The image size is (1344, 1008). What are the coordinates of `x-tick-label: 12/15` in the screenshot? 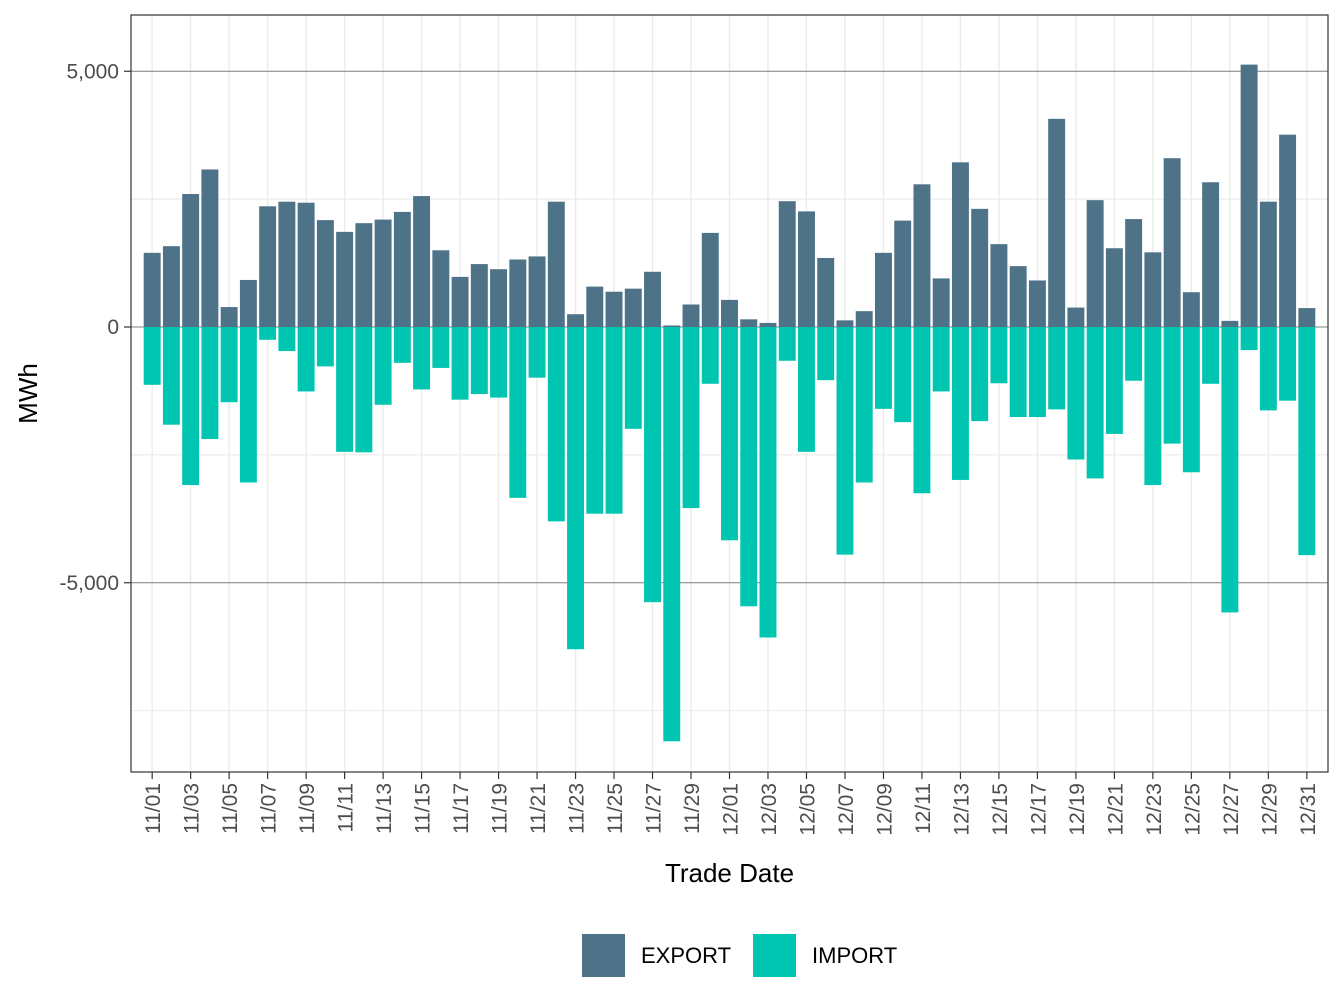 It's located at (1000, 809).